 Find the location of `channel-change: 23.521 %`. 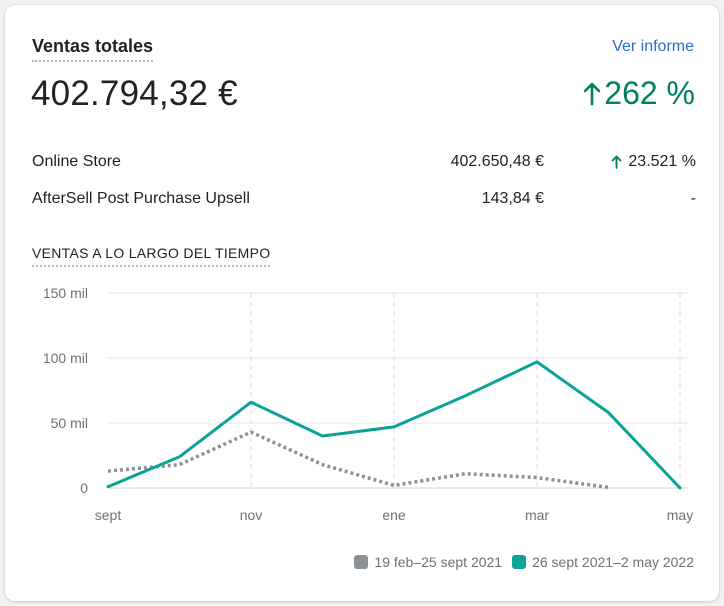

channel-change: 23.521 % is located at coordinates (653, 162).